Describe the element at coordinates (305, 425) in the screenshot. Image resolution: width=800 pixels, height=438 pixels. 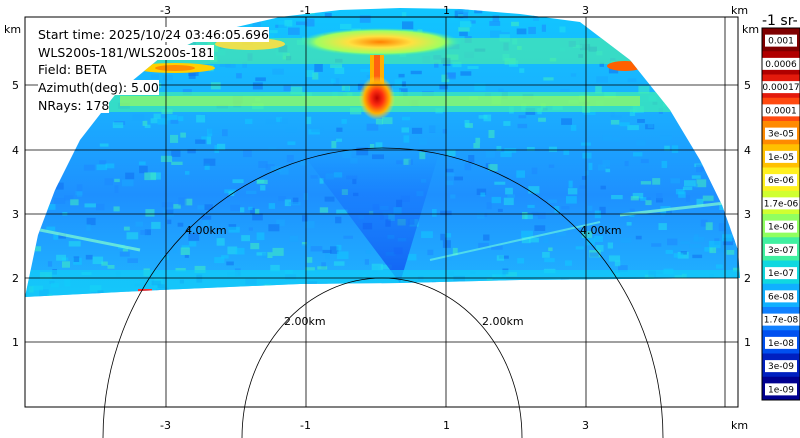
I see `x-tick-bottom-1: -1` at that location.